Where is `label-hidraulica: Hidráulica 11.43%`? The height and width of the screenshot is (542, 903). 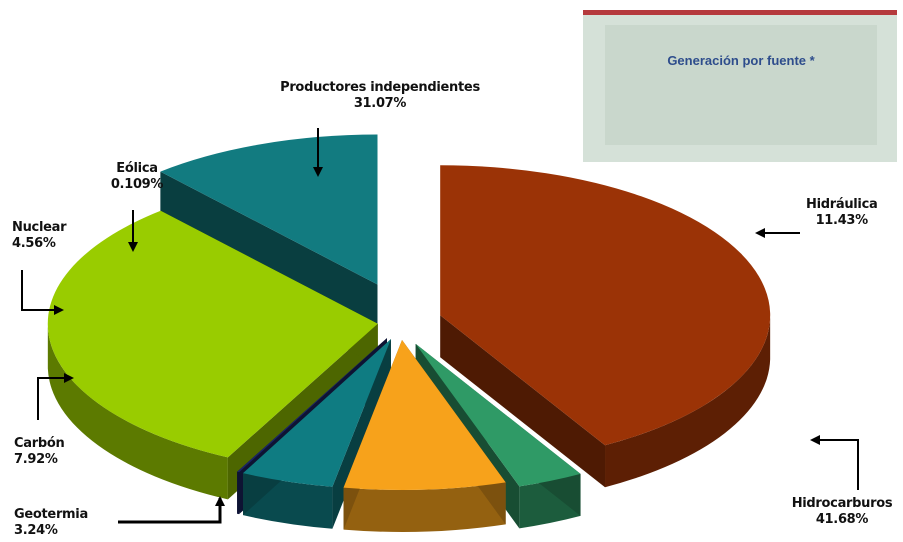
label-hidraulica: Hidráulica 11.43% is located at coordinates (842, 213).